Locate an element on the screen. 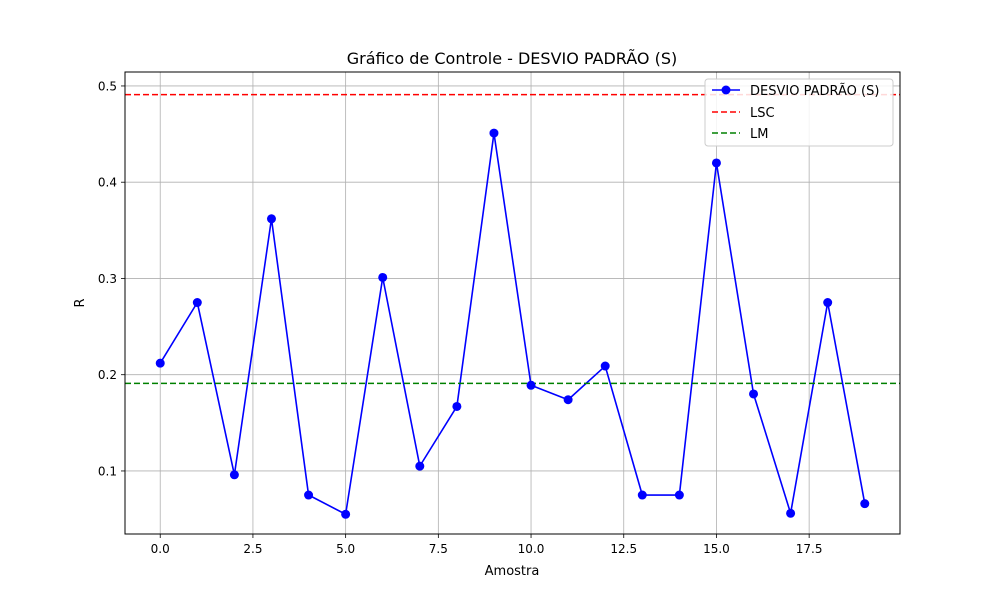  x-tick-label: 7.5 is located at coordinates (438, 549).